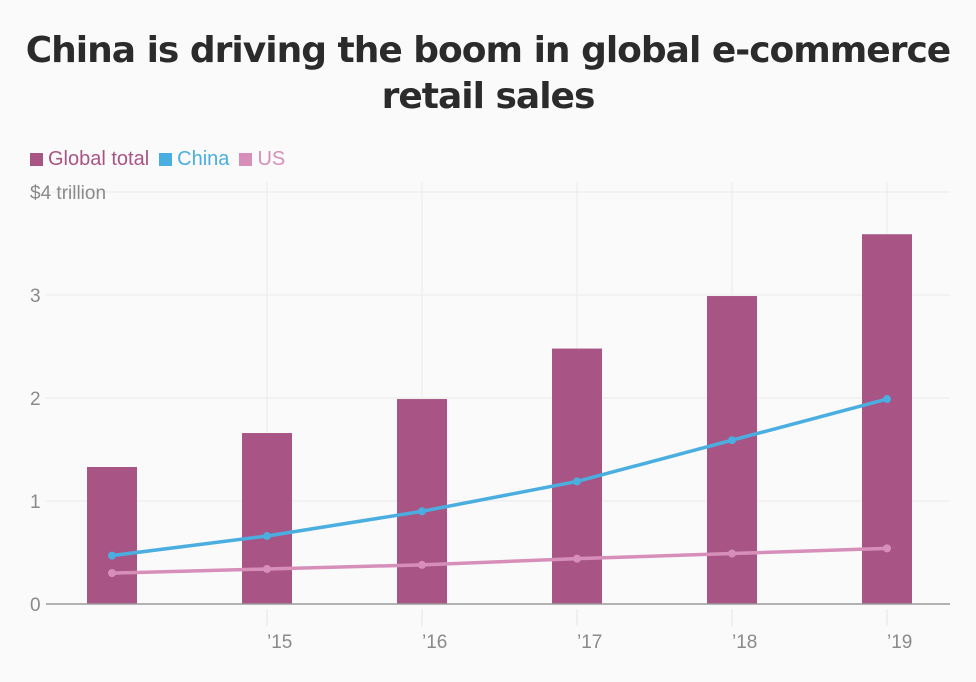 The width and height of the screenshot is (976, 682). What do you see at coordinates (899, 642) in the screenshot?
I see `x-tick-label: ’19` at bounding box center [899, 642].